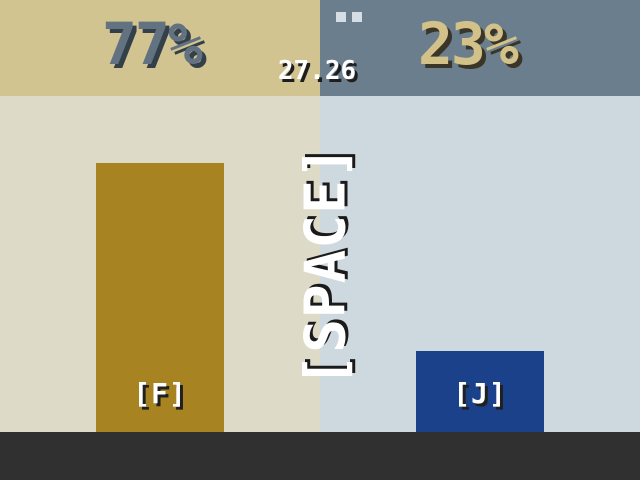 This screenshot has width=640, height=480. Describe the element at coordinates (468, 44) in the screenshot. I see `right-percentage: 23%` at that location.